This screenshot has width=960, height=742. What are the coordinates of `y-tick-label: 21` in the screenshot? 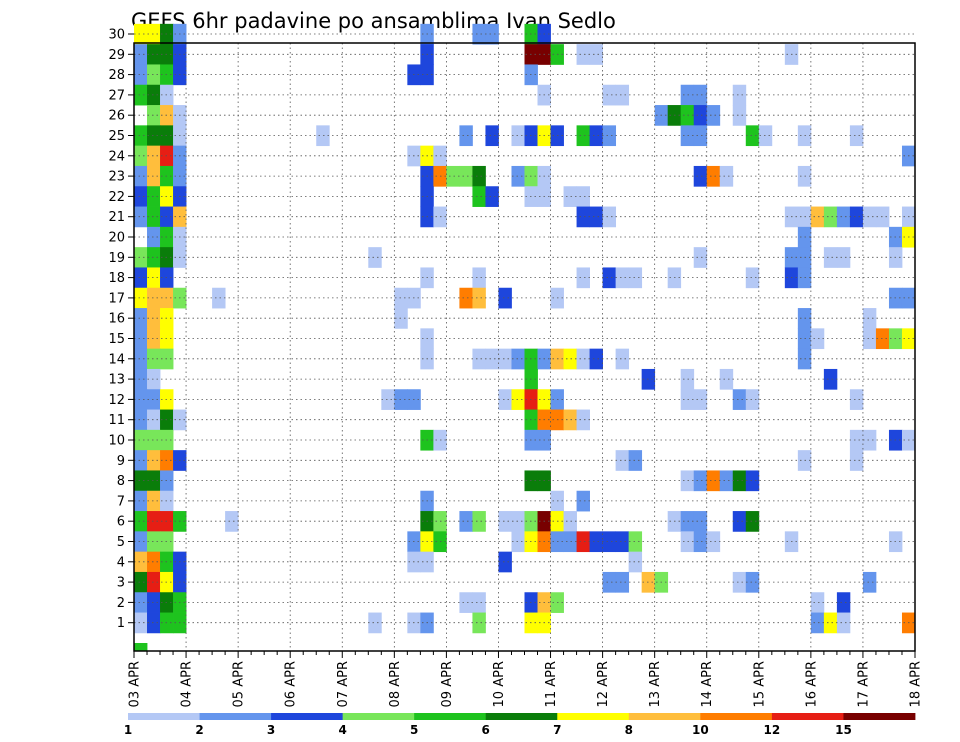 It's located at (116, 217).